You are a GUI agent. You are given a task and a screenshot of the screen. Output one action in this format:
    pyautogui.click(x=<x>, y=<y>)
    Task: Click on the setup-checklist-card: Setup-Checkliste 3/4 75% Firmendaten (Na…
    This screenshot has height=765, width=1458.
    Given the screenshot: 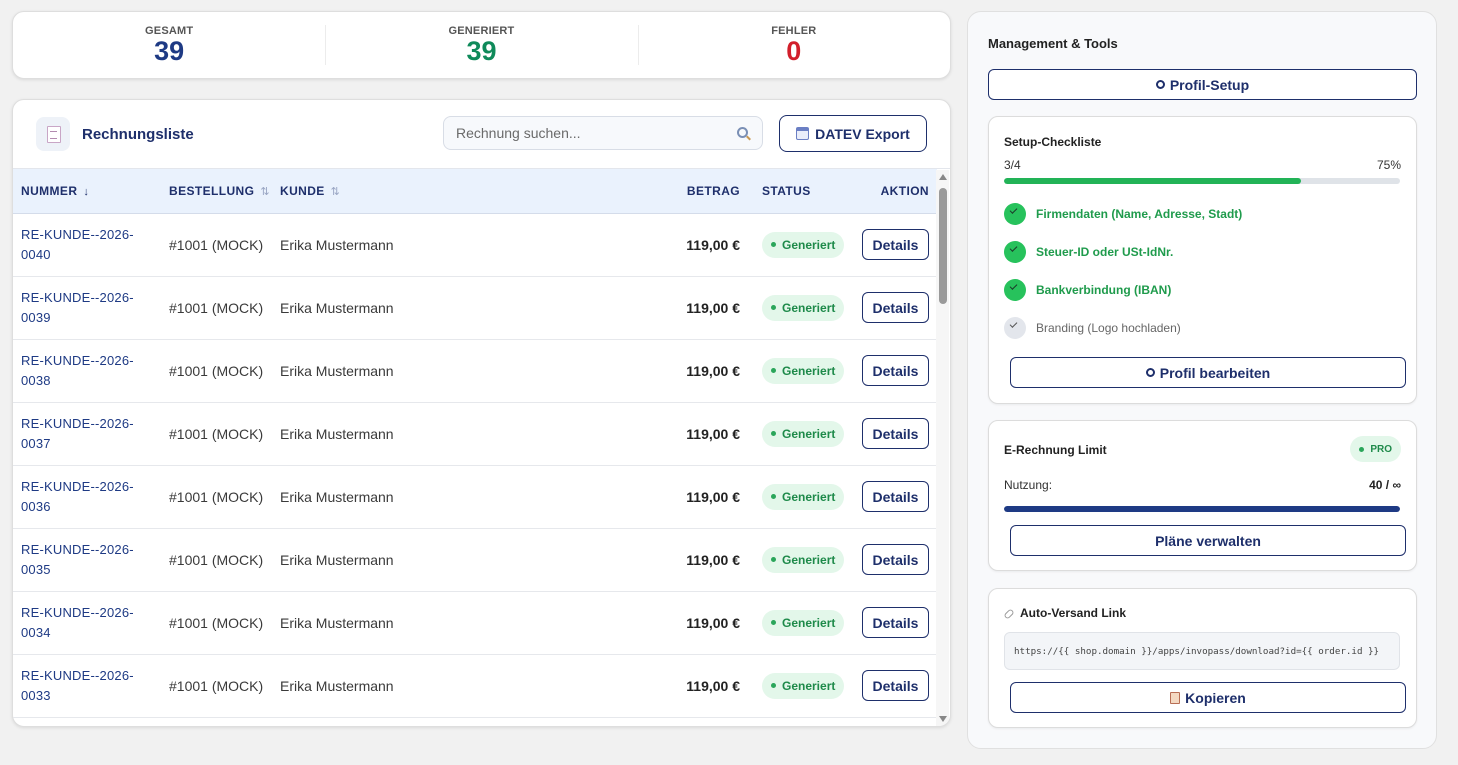 What is the action you would take?
    pyautogui.click(x=1202, y=260)
    